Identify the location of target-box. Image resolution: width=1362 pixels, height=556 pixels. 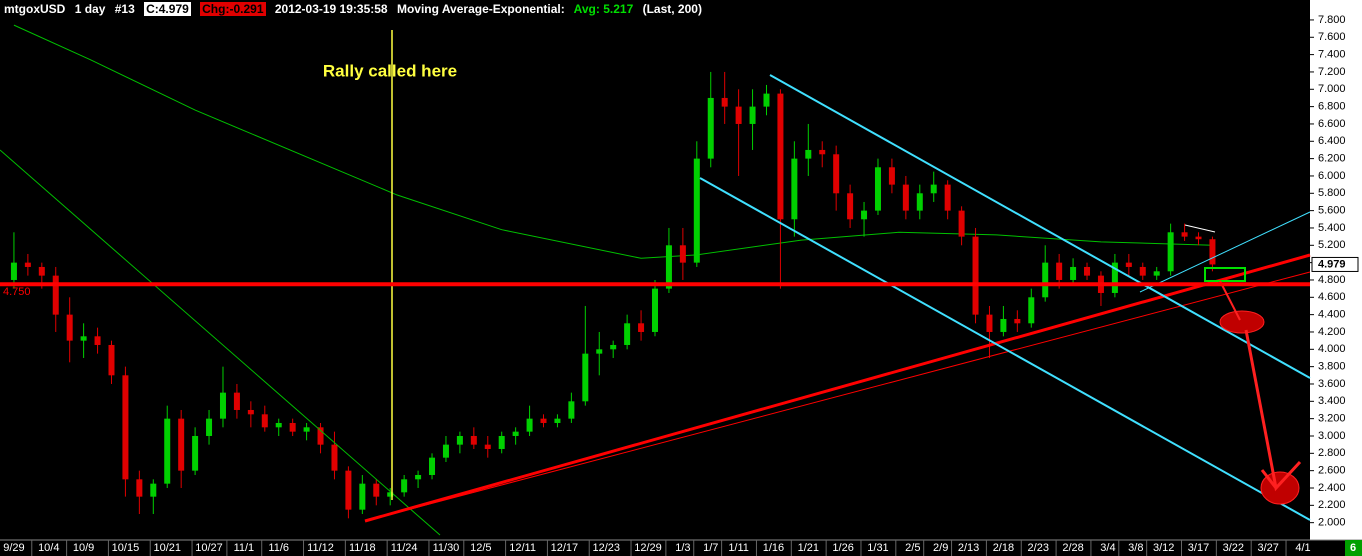
(1225, 274).